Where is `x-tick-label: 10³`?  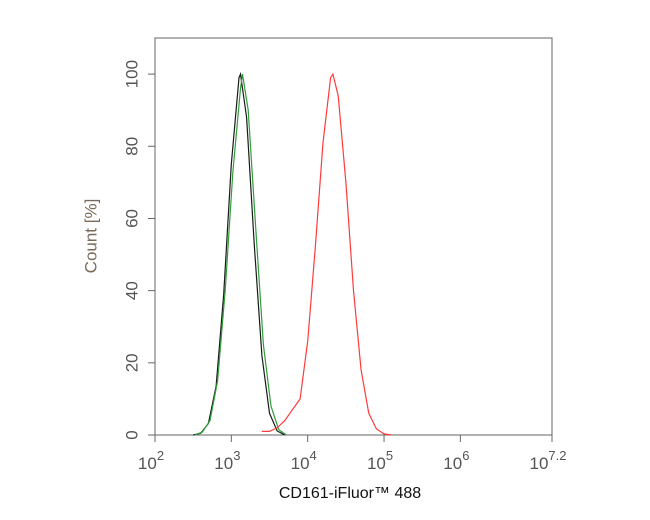
x-tick-label: 10³ is located at coordinates (227, 460).